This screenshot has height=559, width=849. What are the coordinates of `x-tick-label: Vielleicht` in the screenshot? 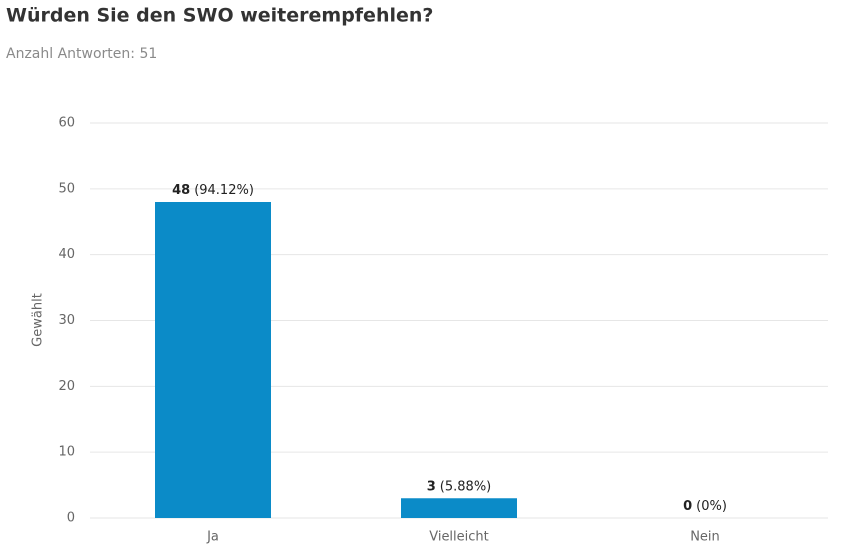 It's located at (459, 537).